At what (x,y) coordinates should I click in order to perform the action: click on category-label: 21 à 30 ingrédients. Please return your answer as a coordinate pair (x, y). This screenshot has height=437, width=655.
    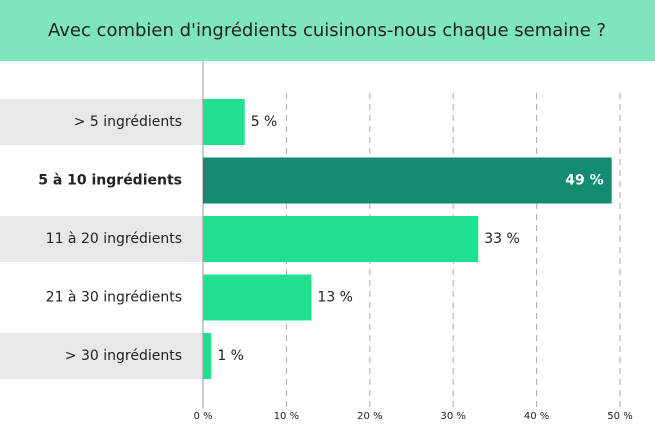
    Looking at the image, I should click on (114, 298).